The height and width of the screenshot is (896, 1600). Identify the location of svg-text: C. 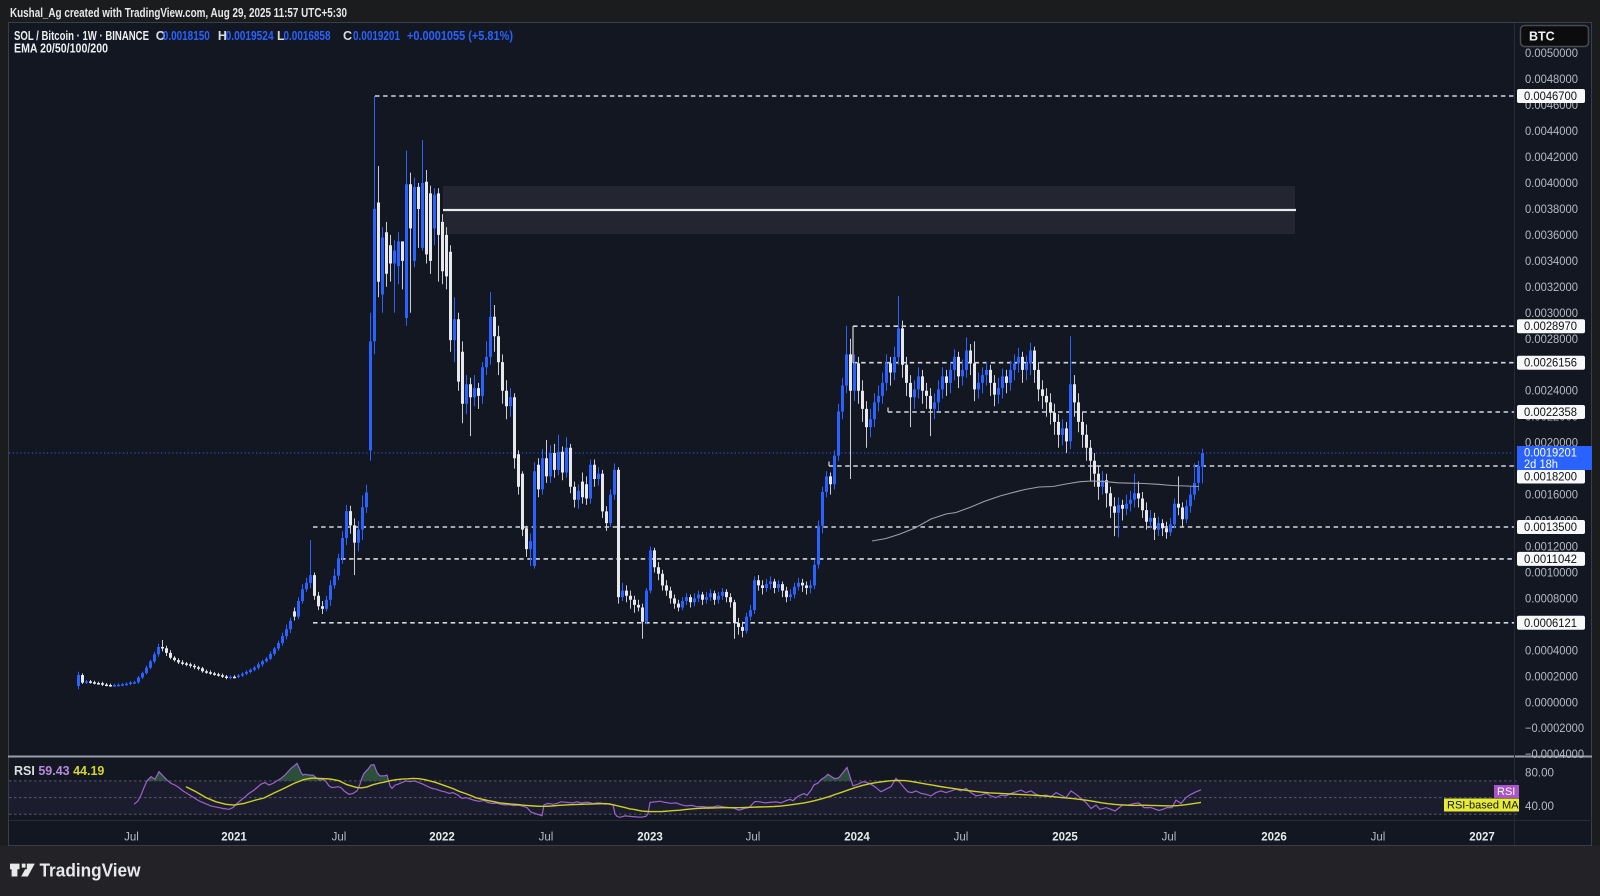
(347, 36).